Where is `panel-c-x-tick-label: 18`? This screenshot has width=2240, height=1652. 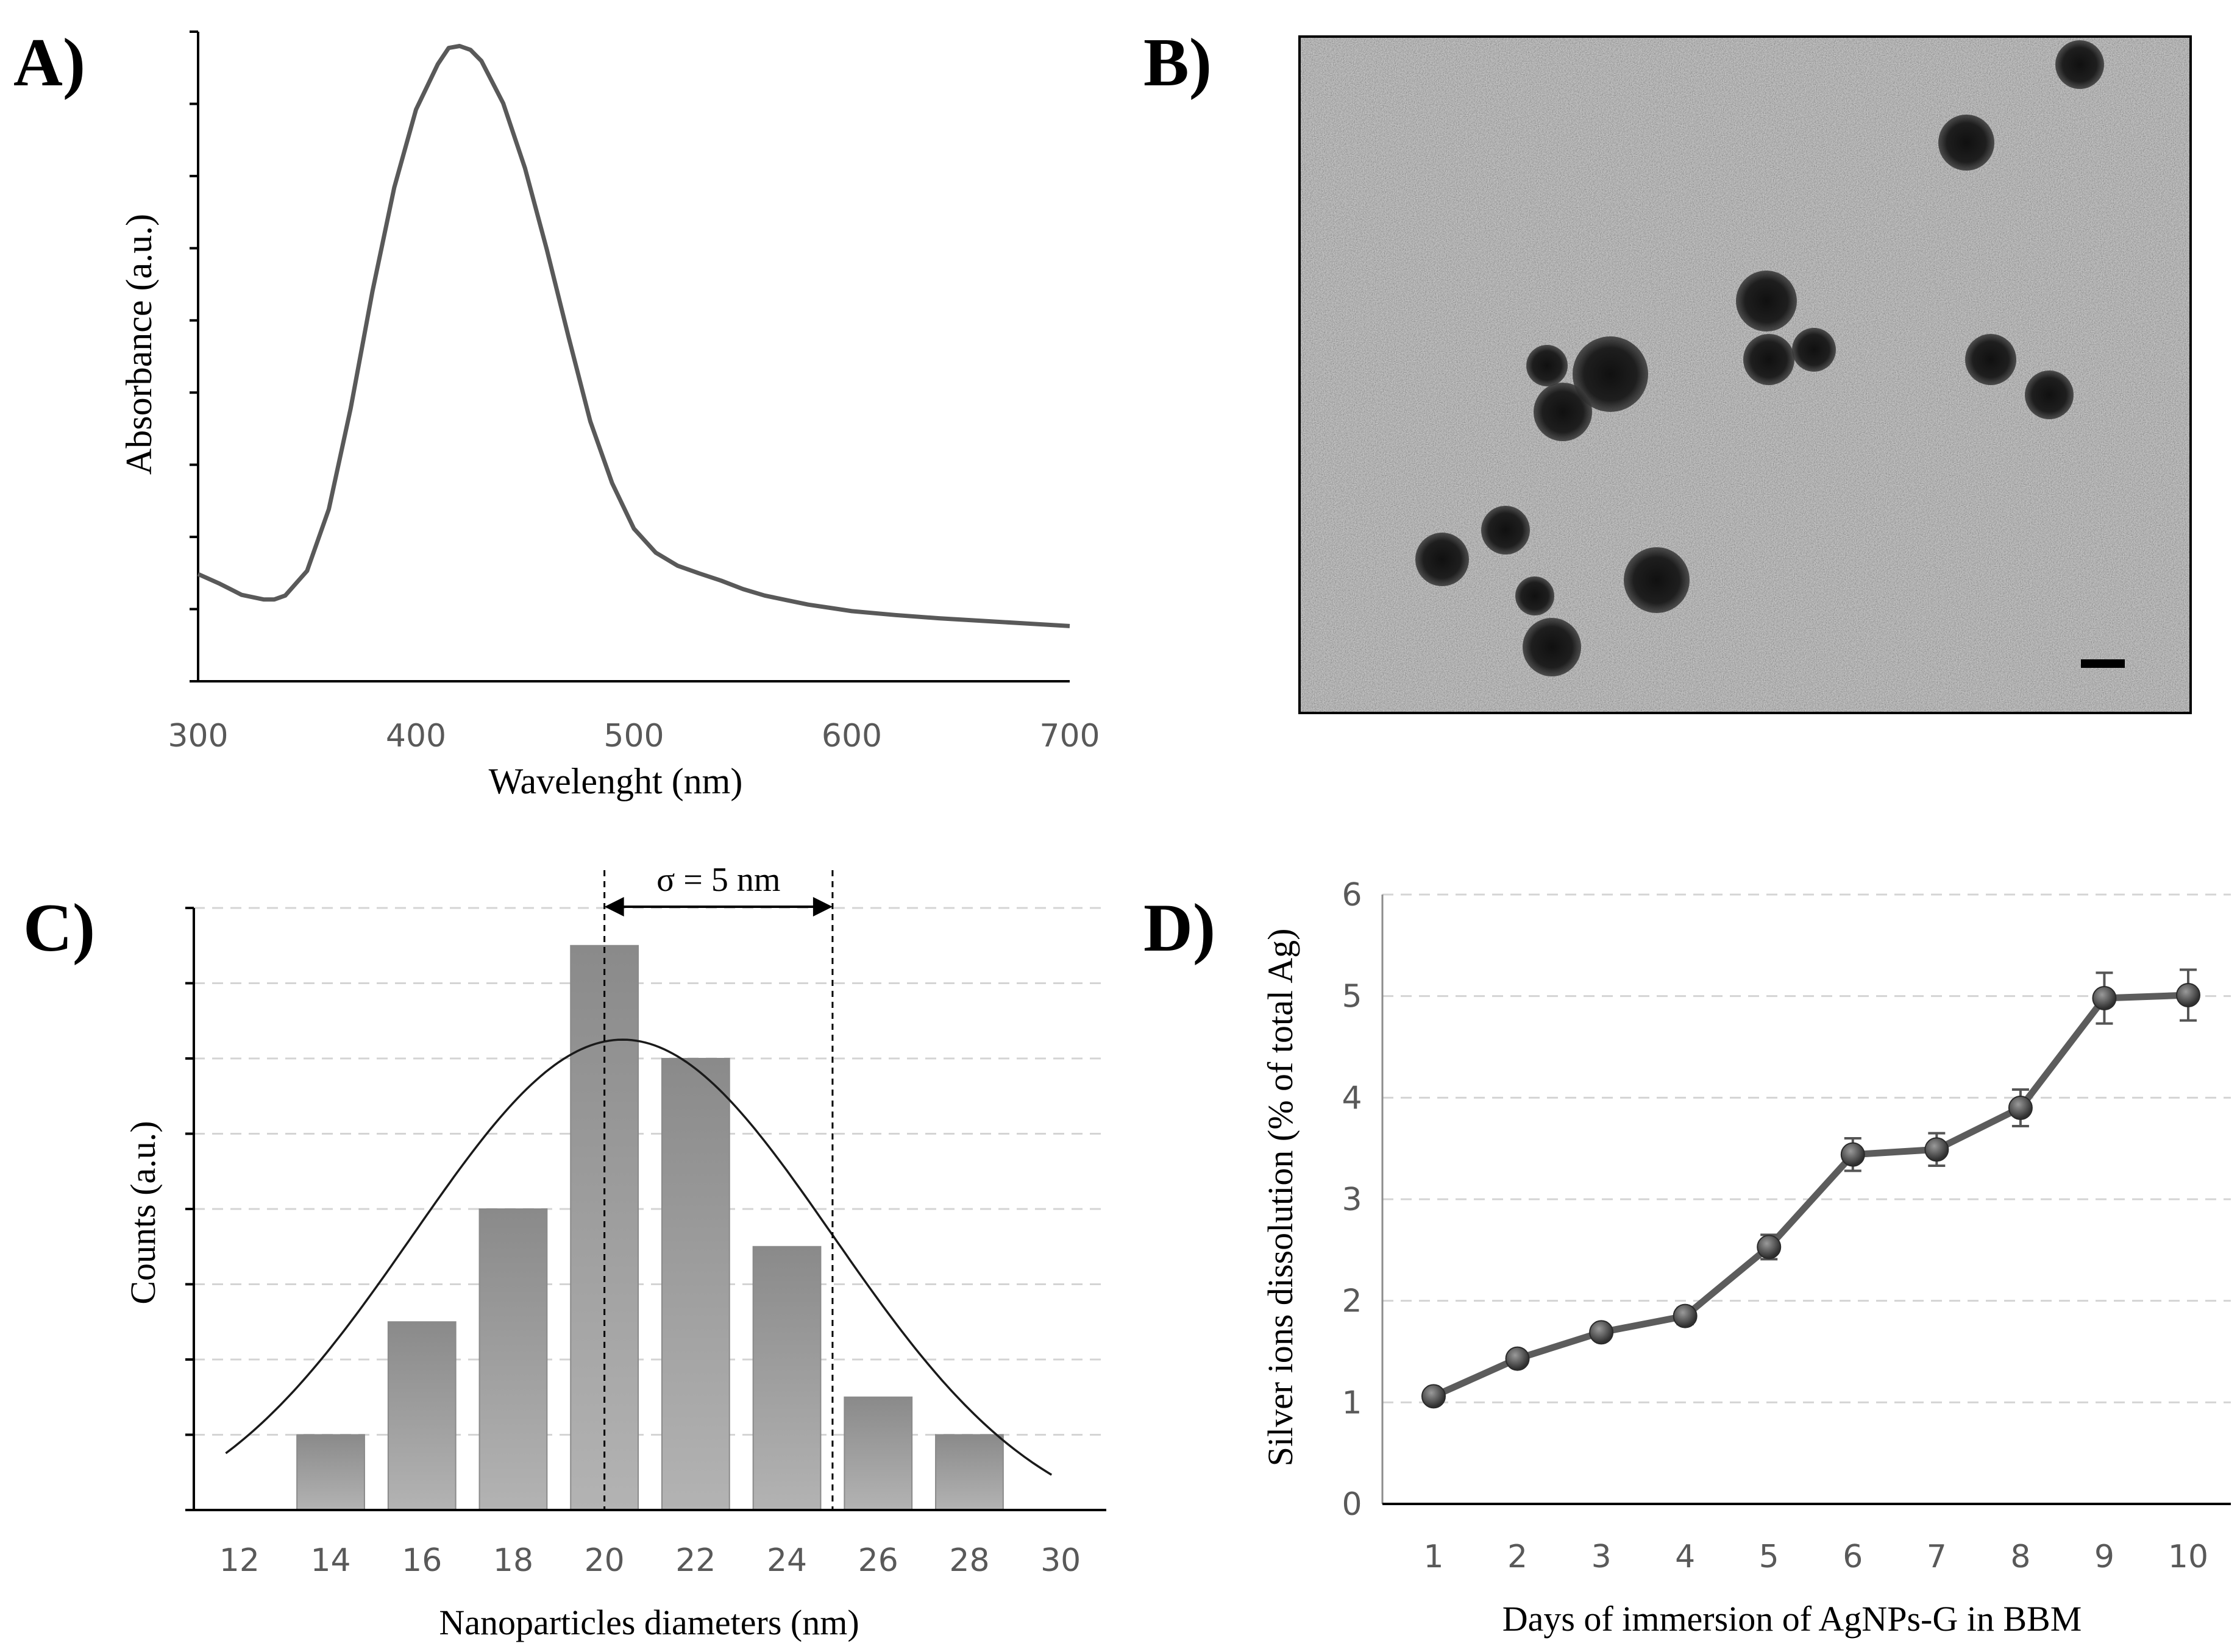
panel-c-x-tick-label: 18 is located at coordinates (513, 1560).